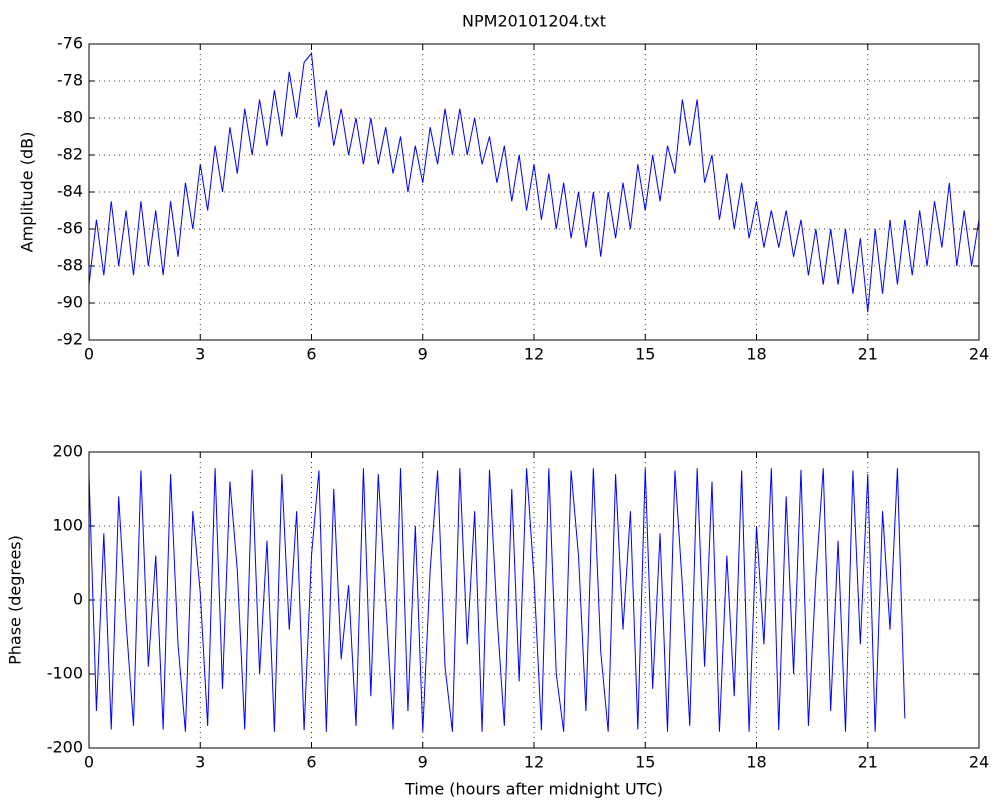 The image size is (998, 806). Describe the element at coordinates (67, 451) in the screenshot. I see `y-tick-label: 200` at that location.